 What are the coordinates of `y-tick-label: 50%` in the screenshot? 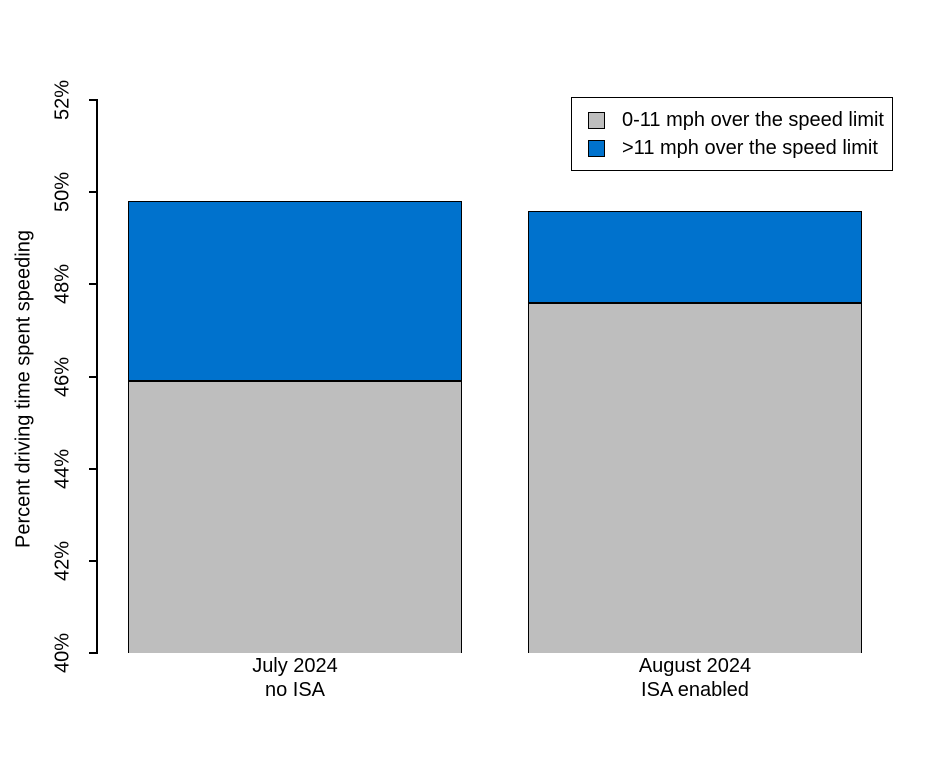 It's located at (62, 192).